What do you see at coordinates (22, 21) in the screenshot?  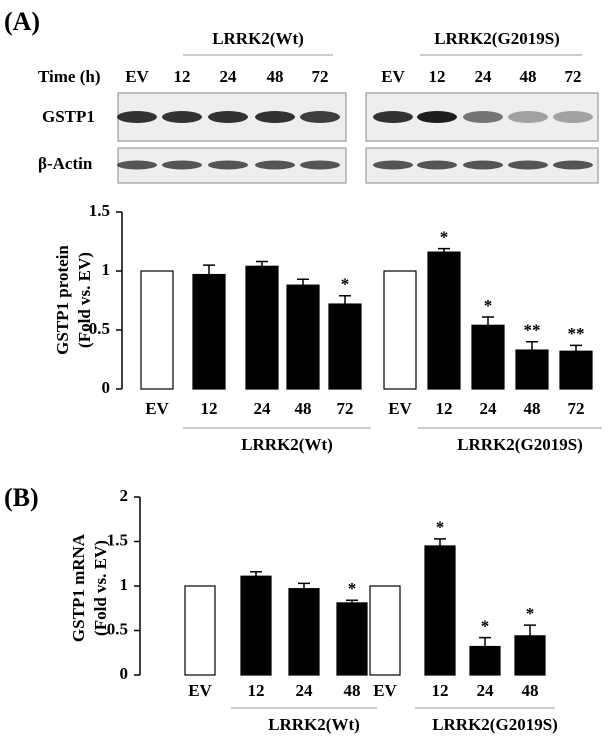 I see `panel-label: (A)` at bounding box center [22, 21].